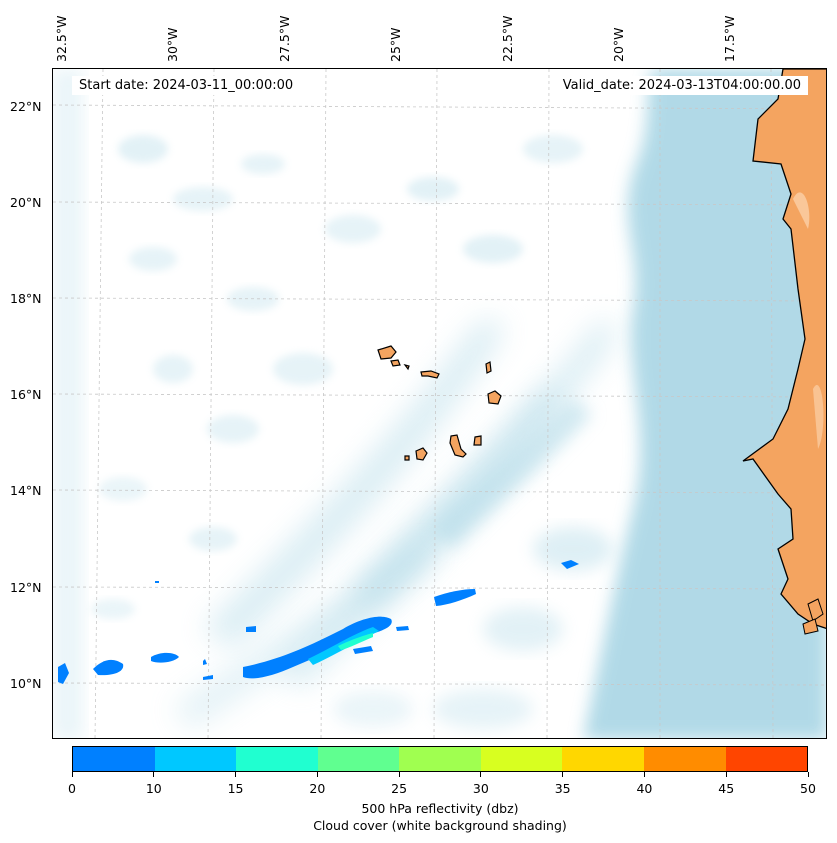  Describe the element at coordinates (644, 788) in the screenshot. I see `colorbar-tick-label: 40` at that location.